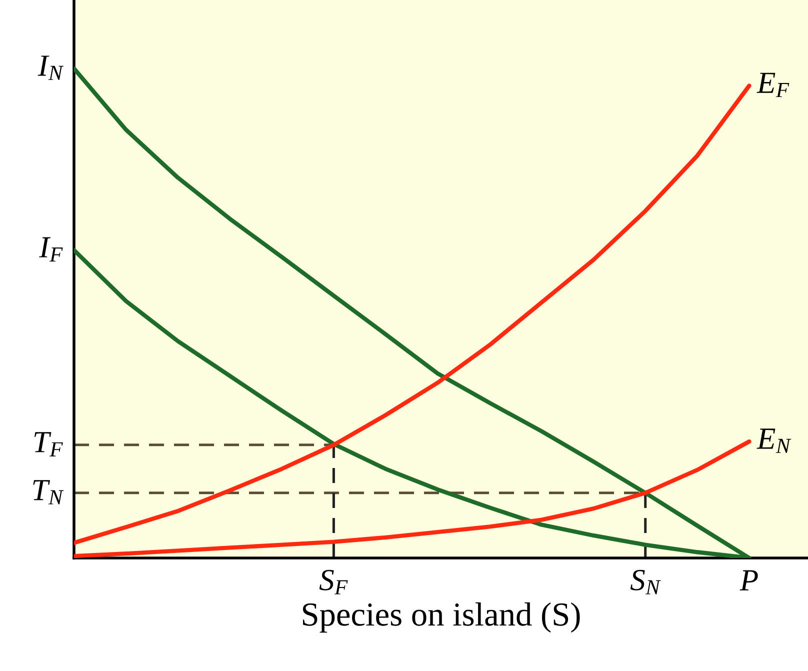 This screenshot has height=671, width=808. What do you see at coordinates (774, 440) in the screenshot?
I see `series-label: E$_{N}$` at bounding box center [774, 440].